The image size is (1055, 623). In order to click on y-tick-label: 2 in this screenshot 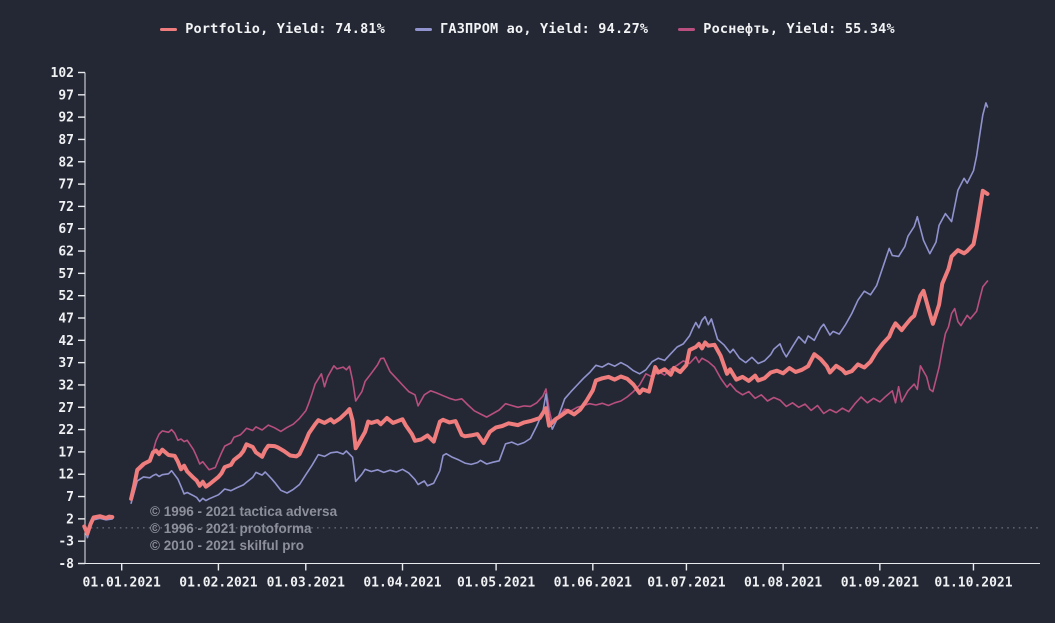, I will do `click(70, 519)`.